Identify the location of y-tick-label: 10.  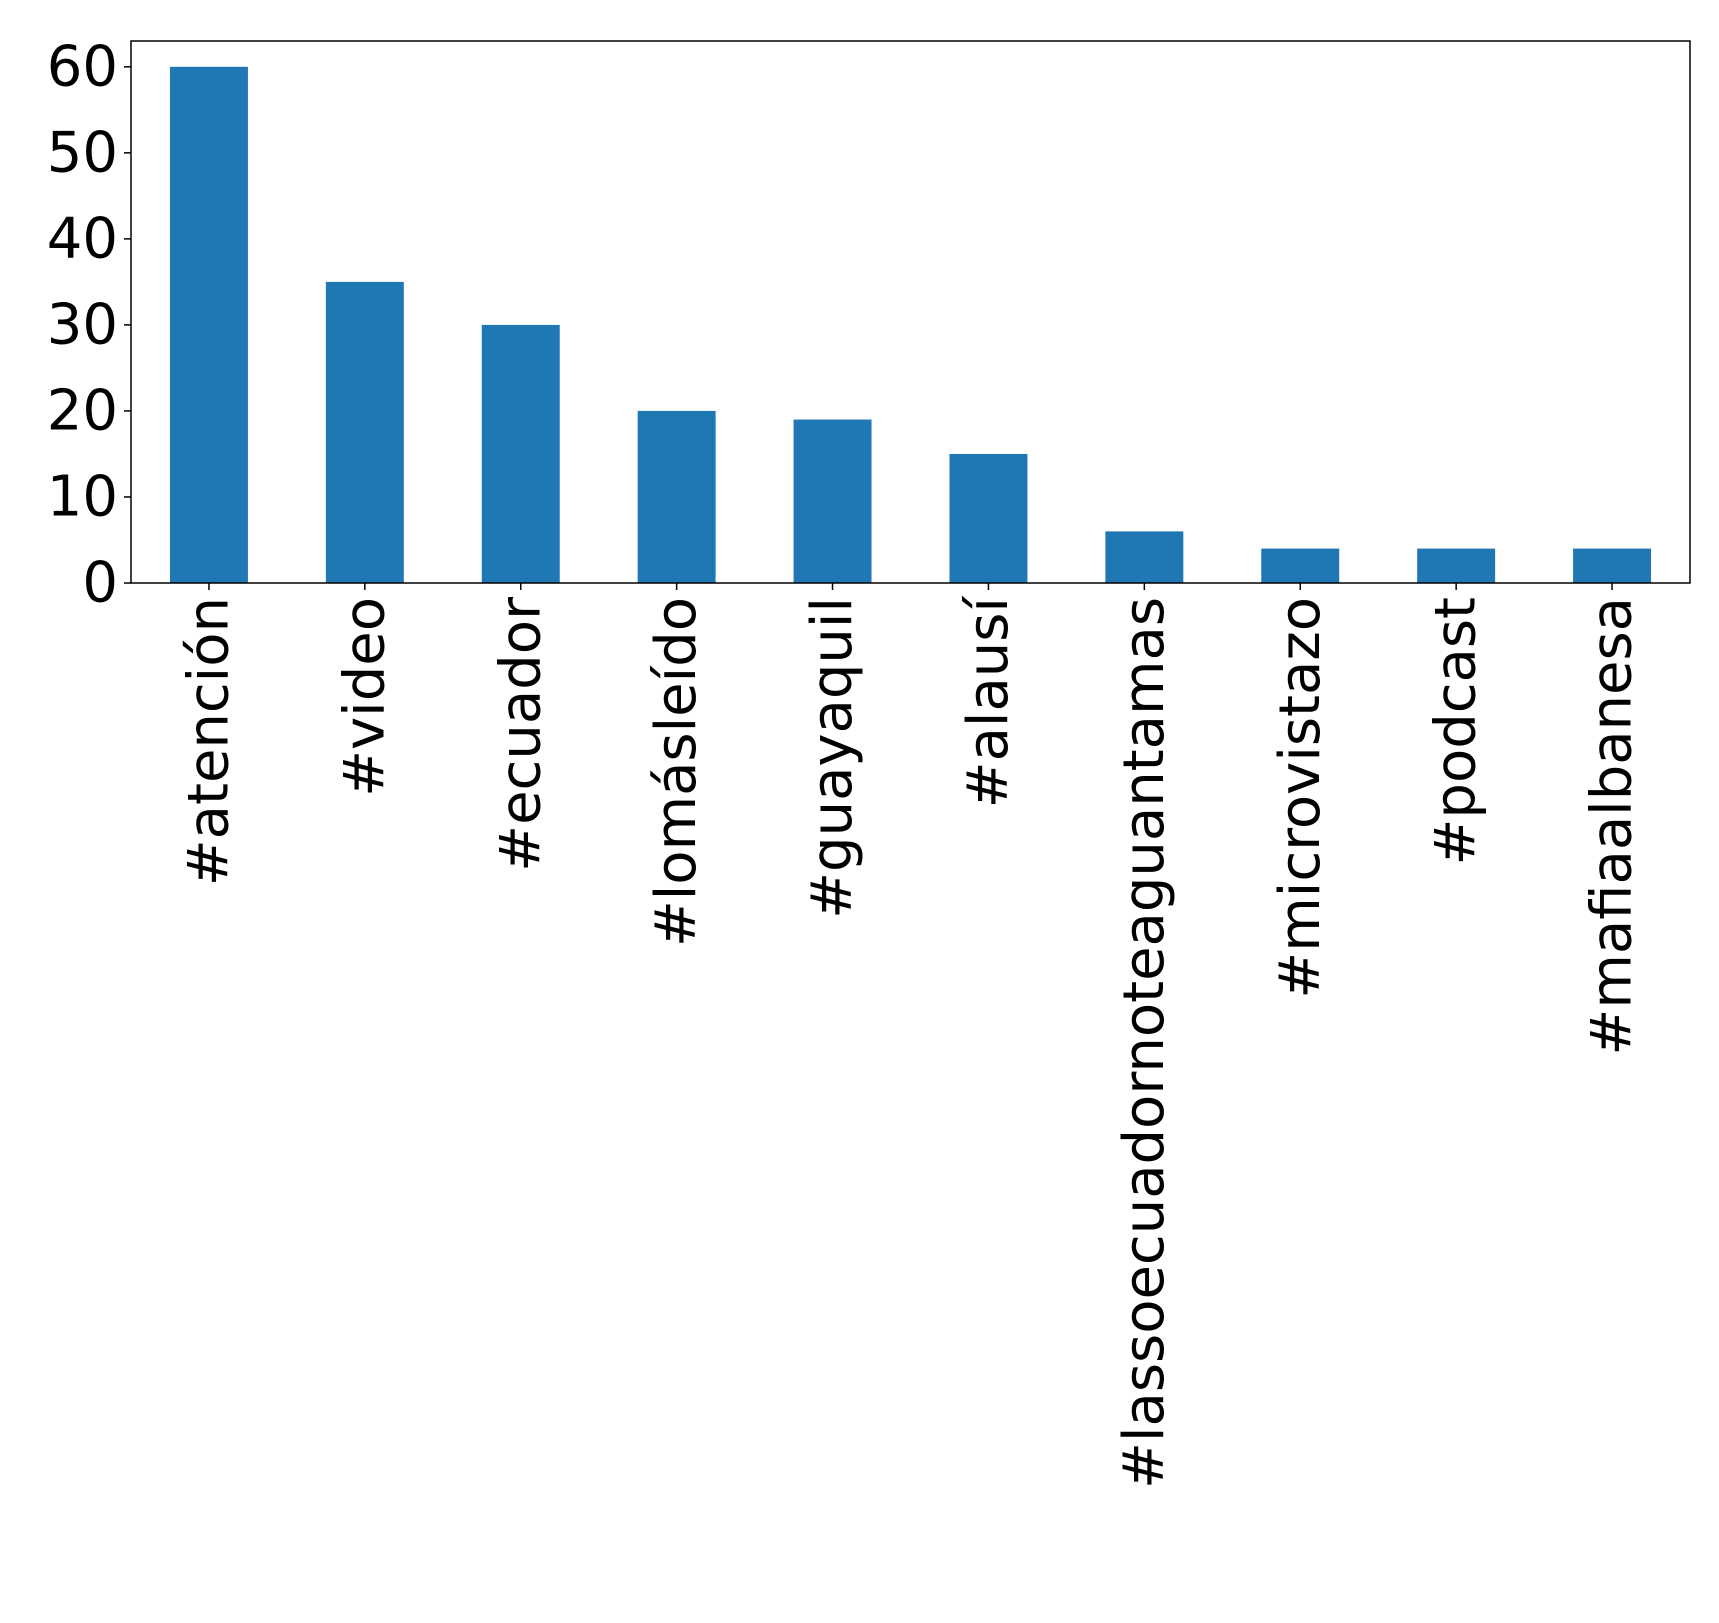
(82, 496).